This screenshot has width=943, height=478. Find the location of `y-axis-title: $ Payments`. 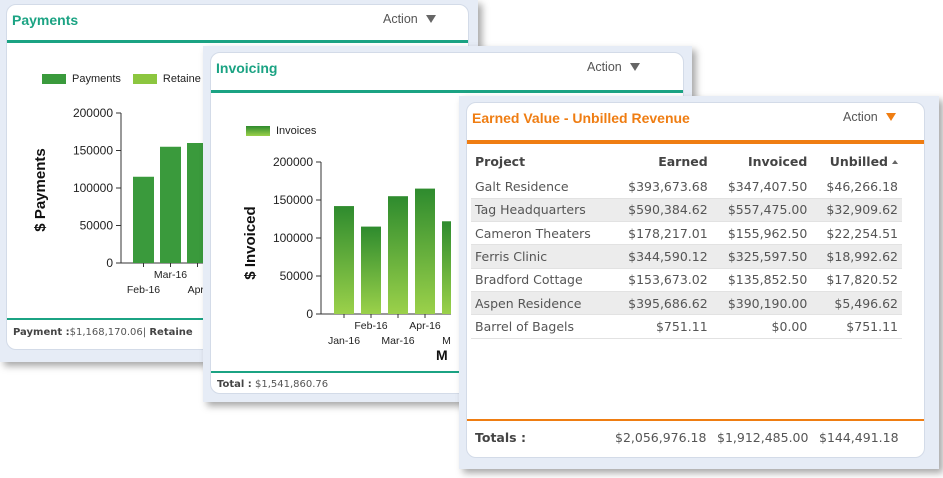

y-axis-title: $ Payments is located at coordinates (40, 189).